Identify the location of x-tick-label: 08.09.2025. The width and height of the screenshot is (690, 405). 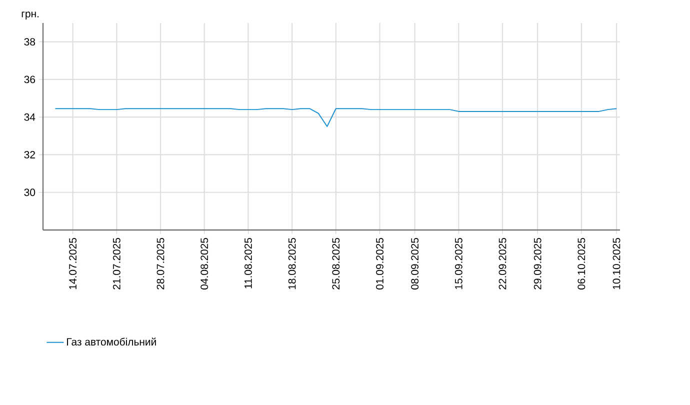
(415, 264).